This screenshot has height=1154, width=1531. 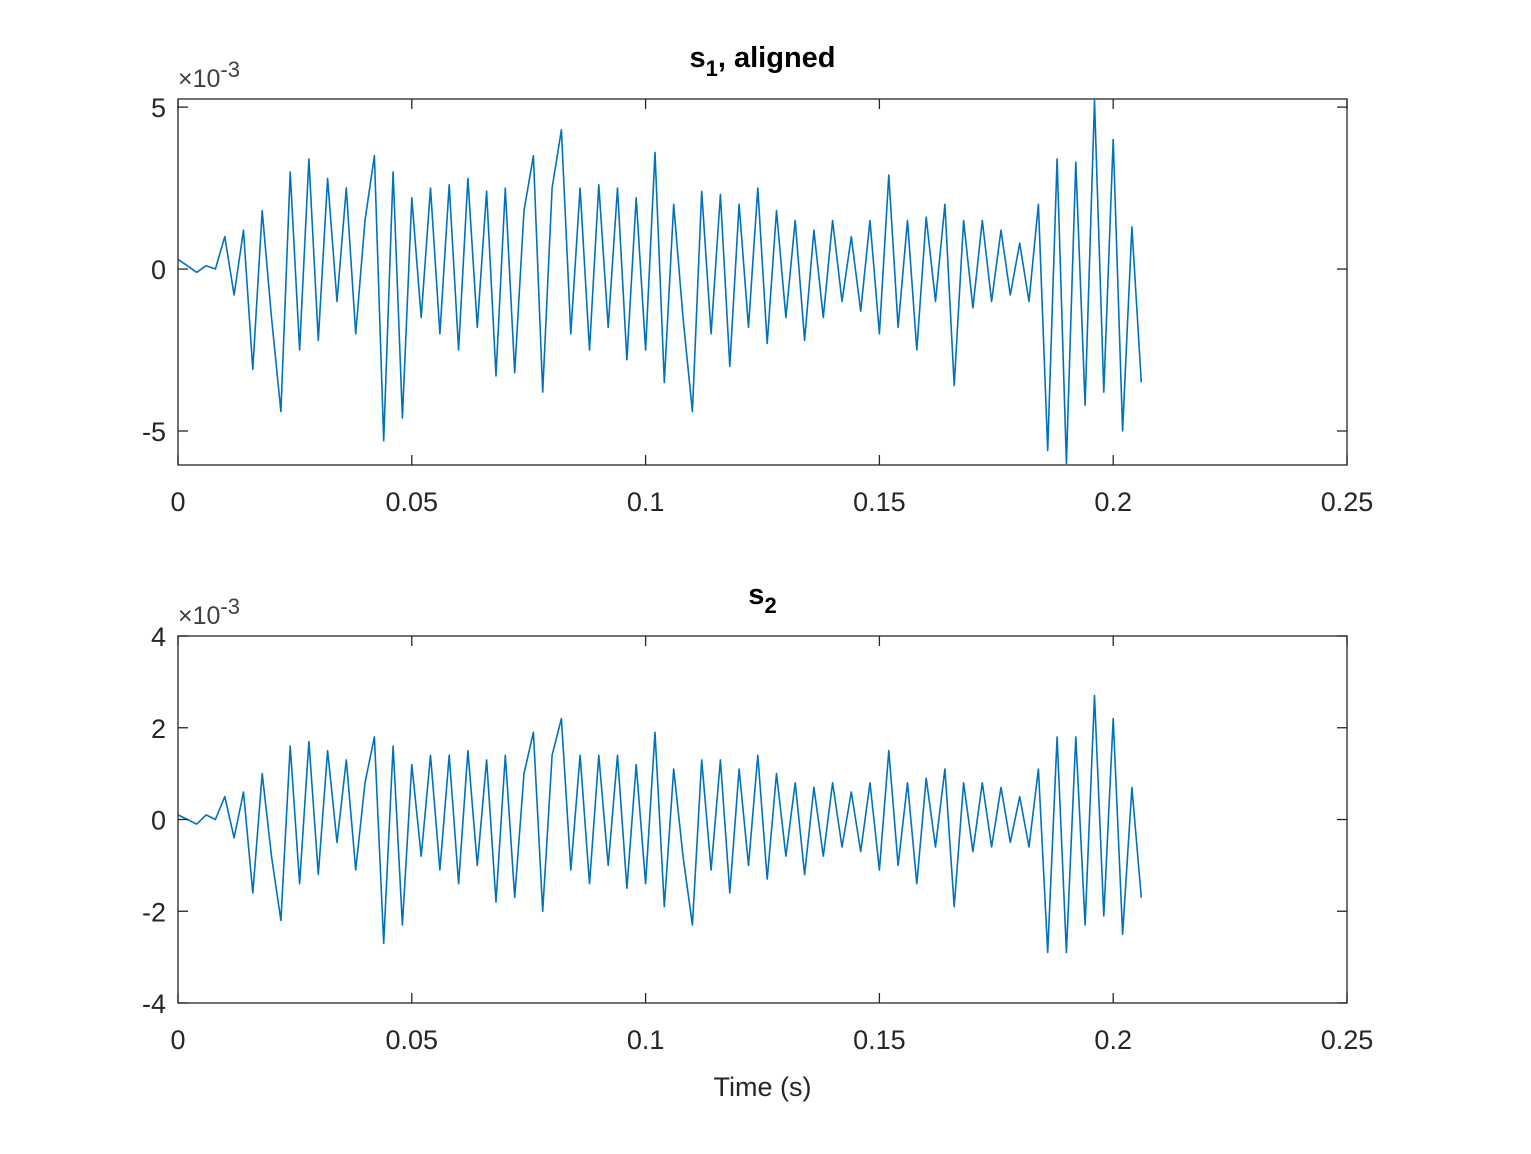 What do you see at coordinates (154, 1004) in the screenshot?
I see `y-tick-label: -4` at bounding box center [154, 1004].